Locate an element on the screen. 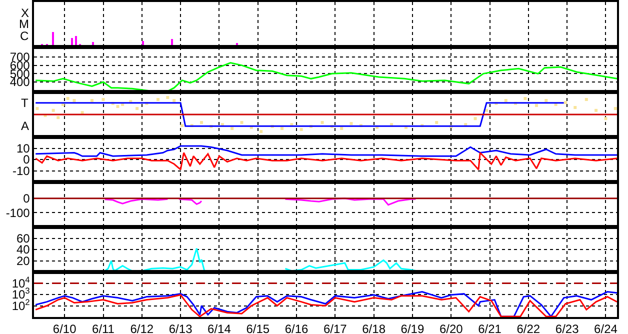 The height and width of the screenshot is (334, 628). text: C is located at coordinates (24, 36).